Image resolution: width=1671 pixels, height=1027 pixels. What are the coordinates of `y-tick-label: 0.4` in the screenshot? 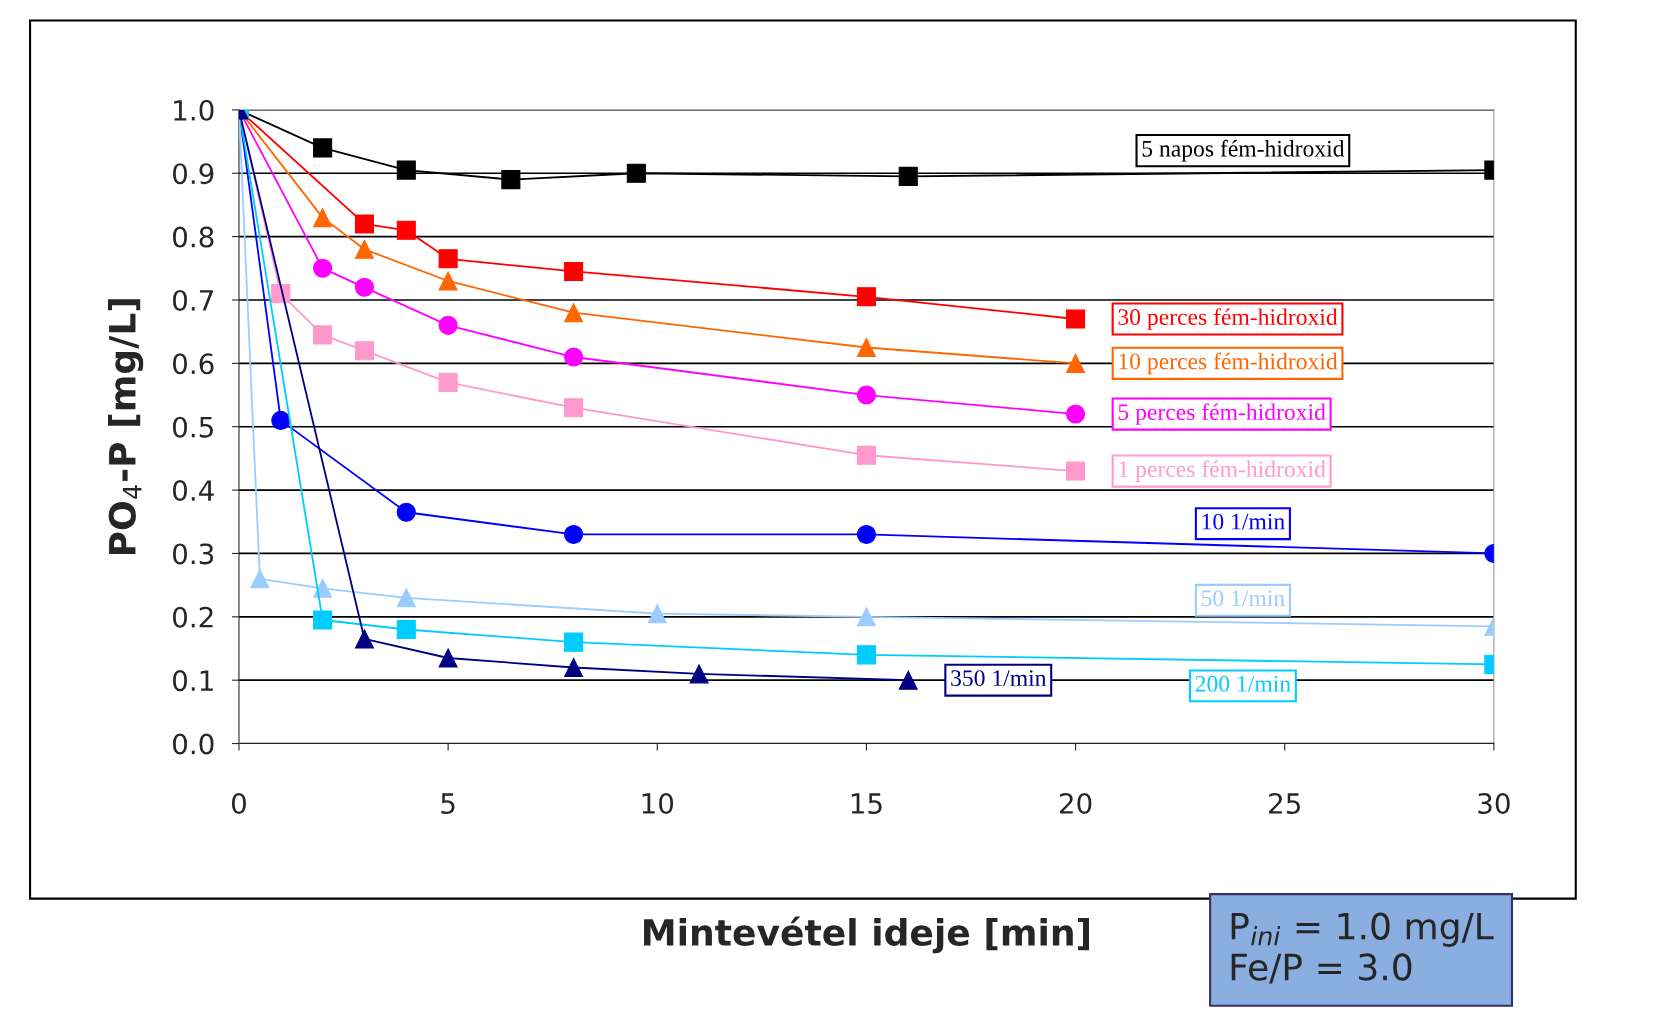 It's located at (193, 491).